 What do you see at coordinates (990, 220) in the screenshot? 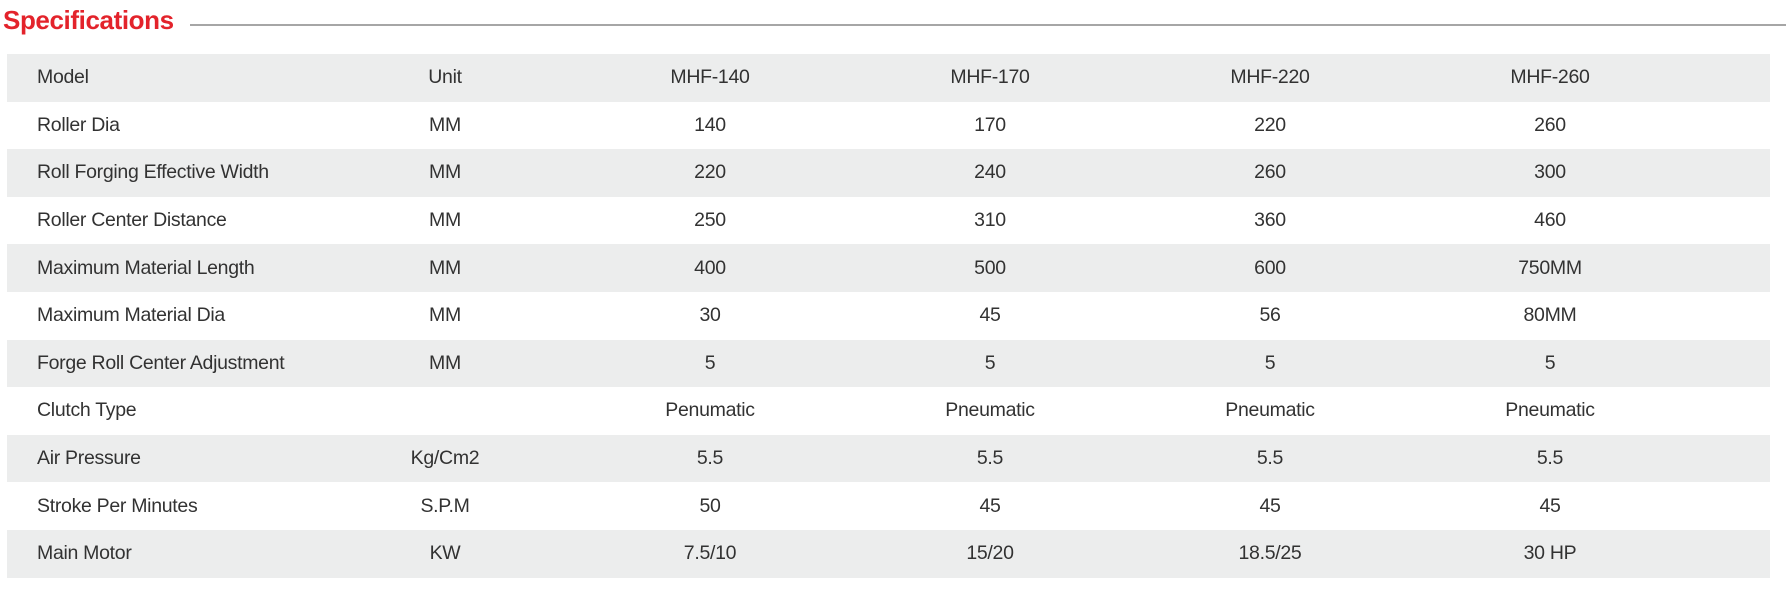
I see `spec-value-cell: 310` at bounding box center [990, 220].